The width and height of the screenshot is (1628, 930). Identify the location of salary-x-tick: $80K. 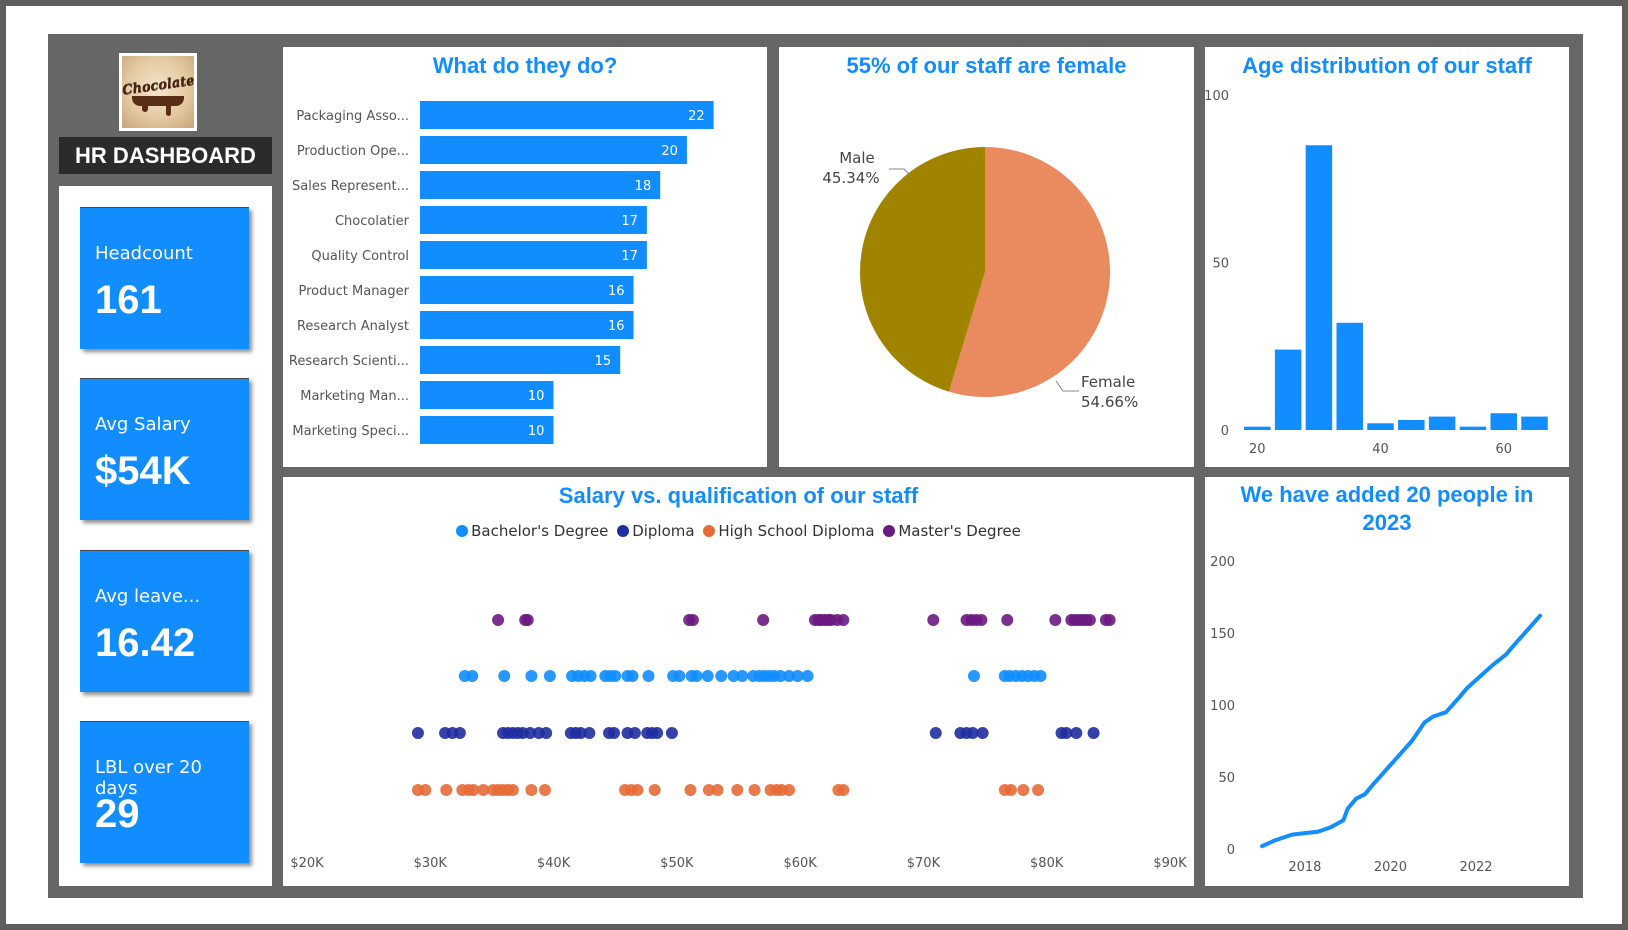
(1047, 863).